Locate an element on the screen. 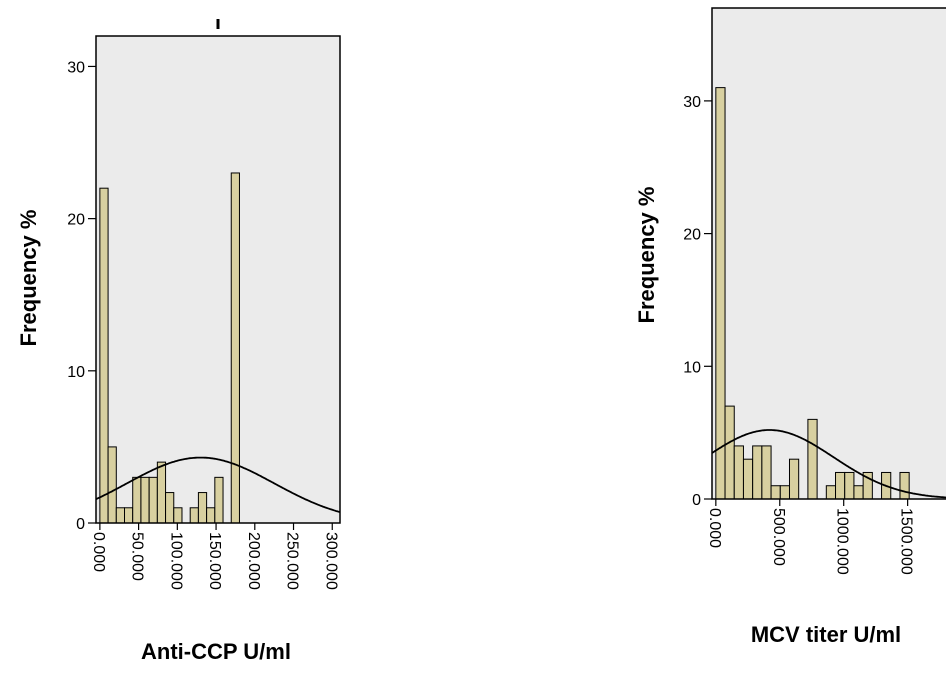 This screenshot has height=674, width=946. bars is located at coordinates (169, 348).